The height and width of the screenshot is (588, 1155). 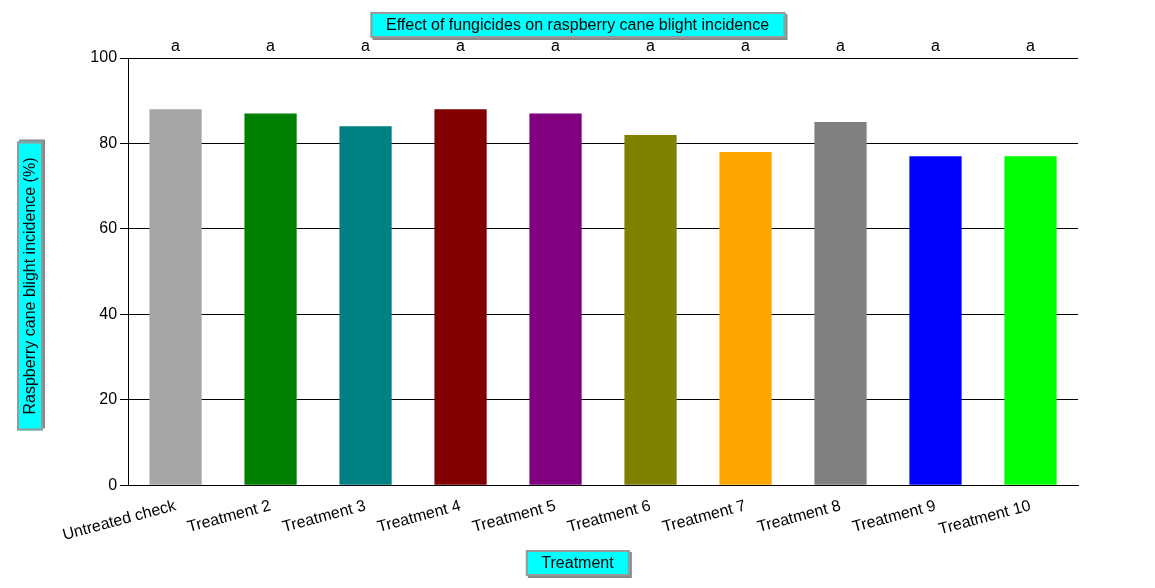 I want to click on y-tick-label: 100, so click(x=104, y=57).